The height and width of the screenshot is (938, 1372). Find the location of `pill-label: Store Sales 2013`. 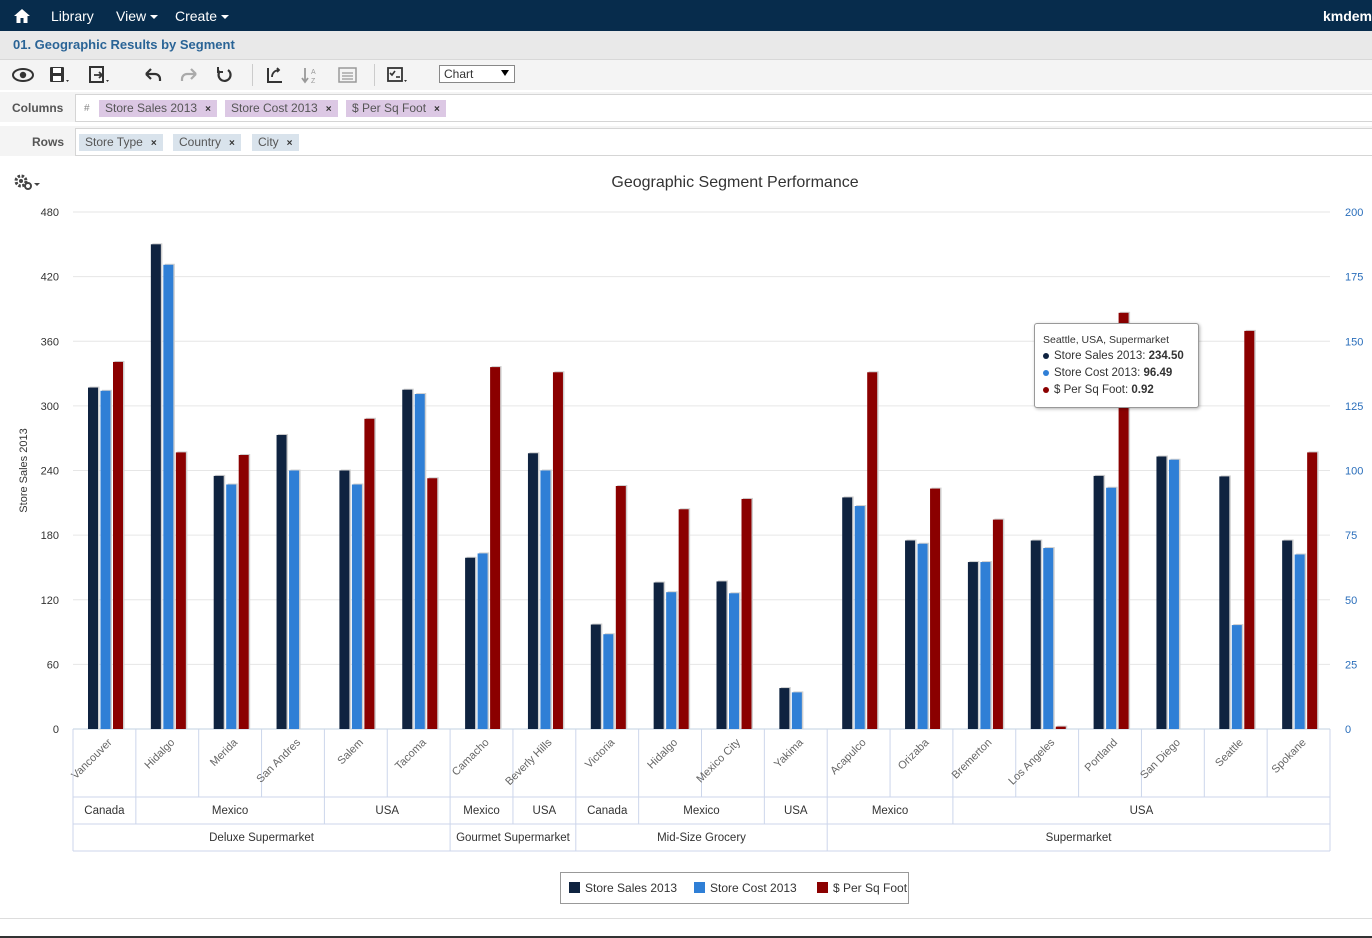

pill-label: Store Sales 2013 is located at coordinates (151, 108).